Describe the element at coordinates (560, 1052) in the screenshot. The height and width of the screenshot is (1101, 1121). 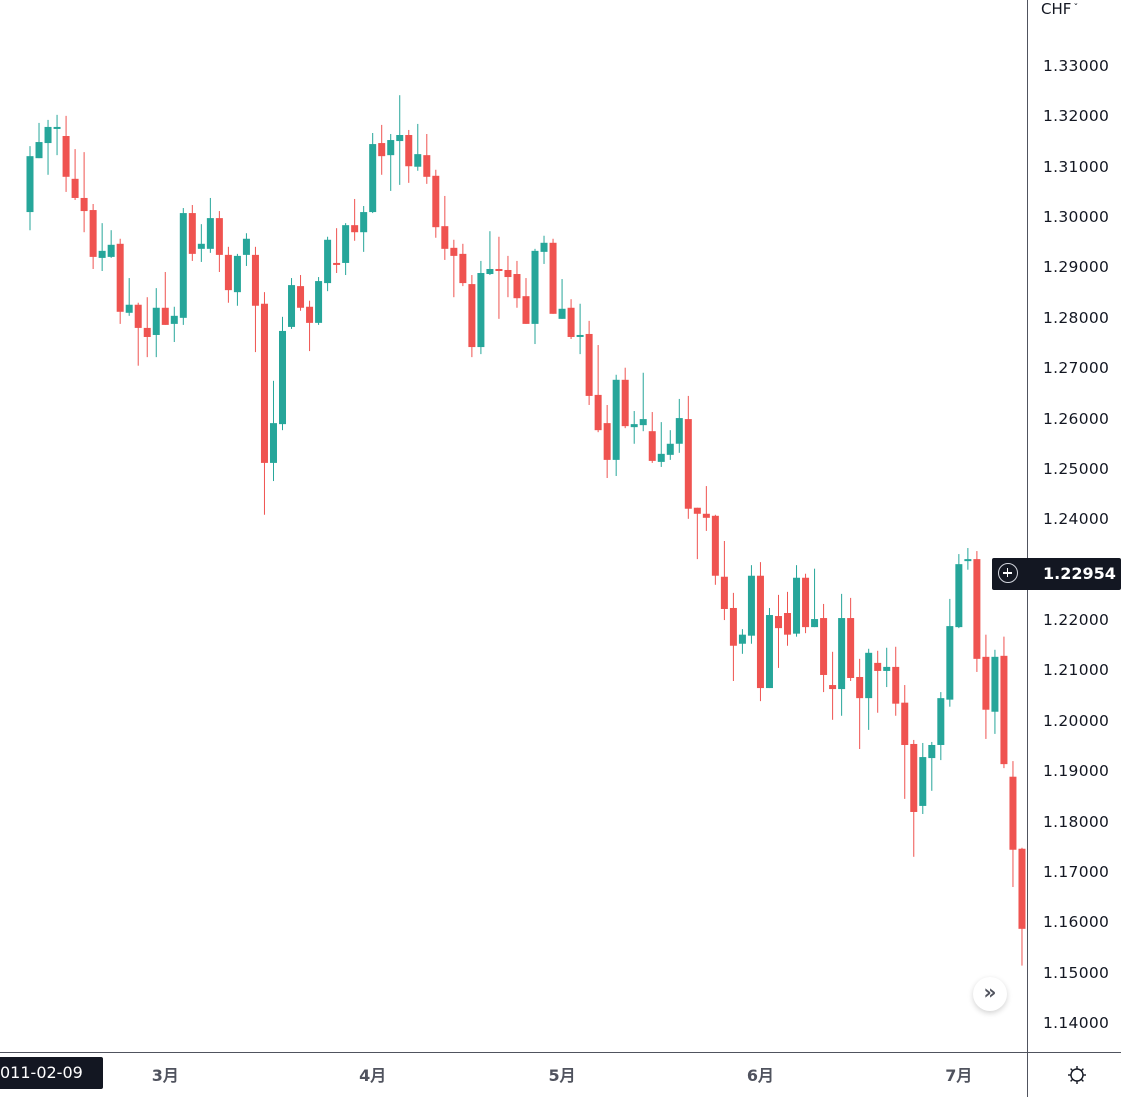
I see `time-axis-divider` at that location.